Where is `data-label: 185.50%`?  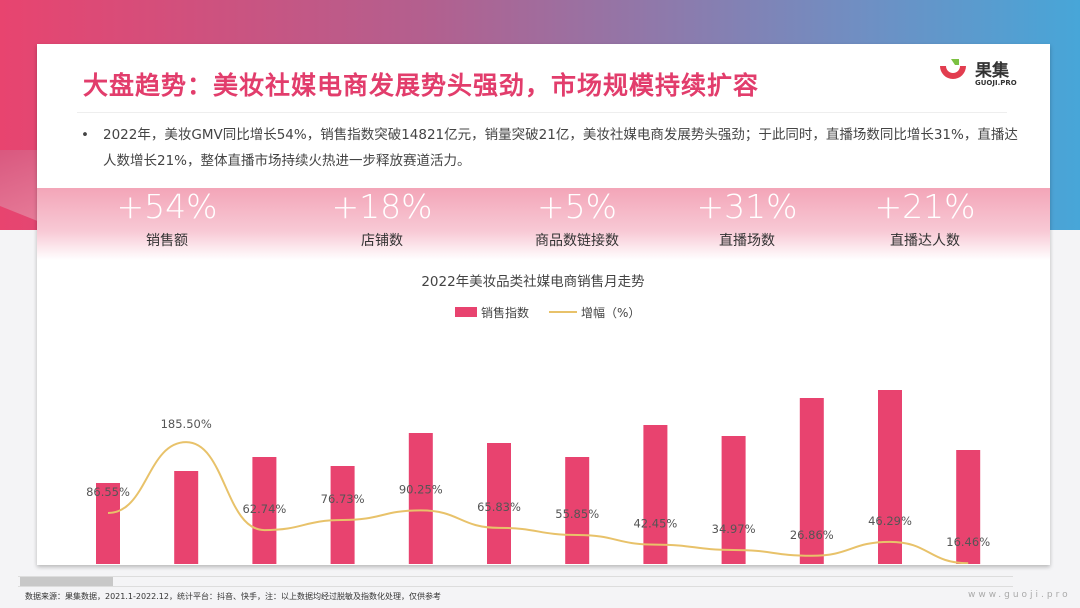
data-label: 185.50% is located at coordinates (186, 424).